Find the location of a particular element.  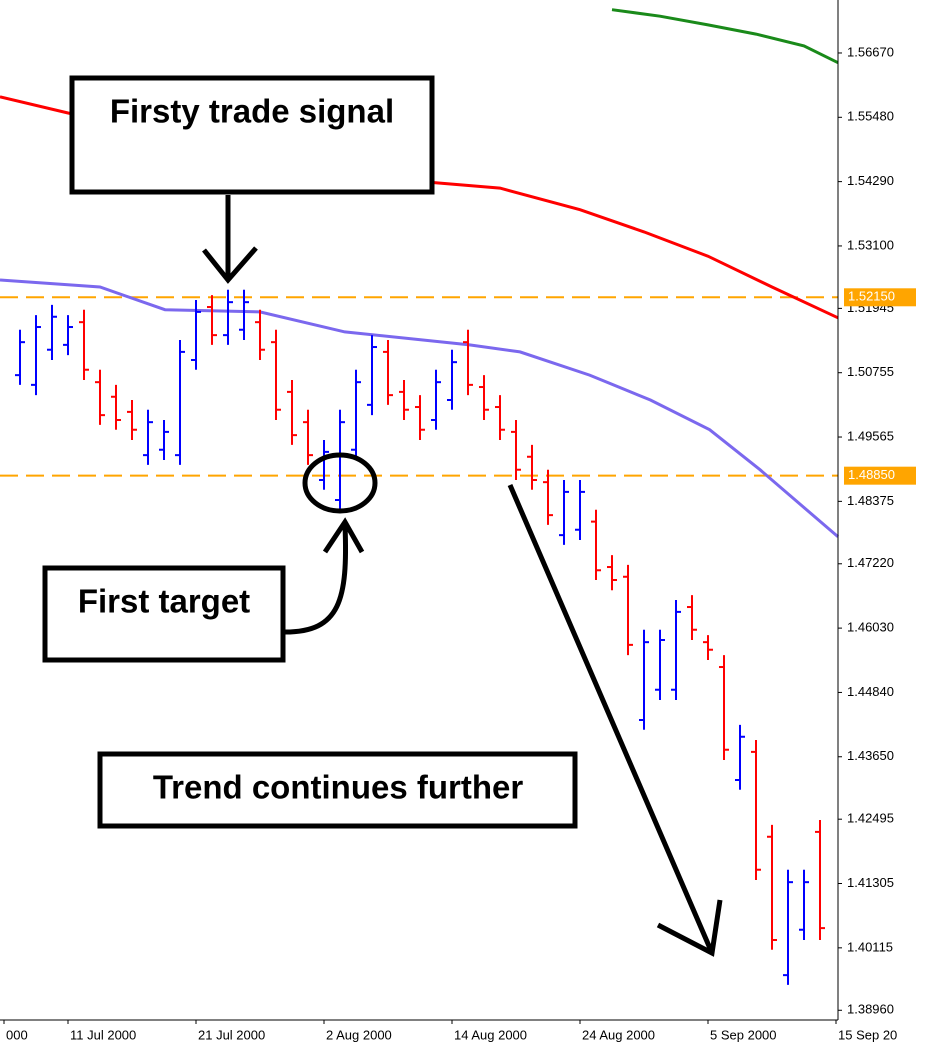

y-tick-label: 1.49565 is located at coordinates (870, 435).